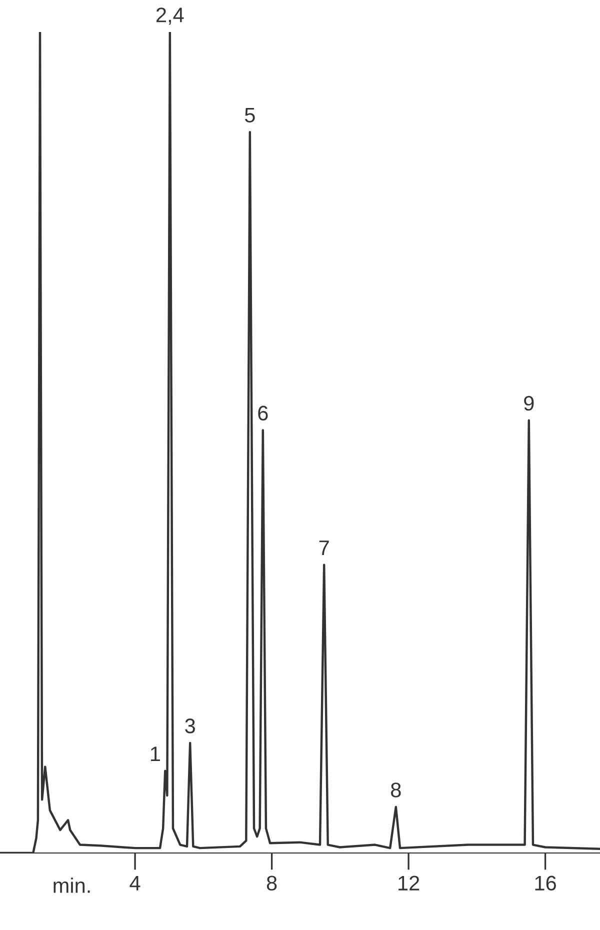 This screenshot has width=600, height=930. I want to click on annotation: 9, so click(529, 403).